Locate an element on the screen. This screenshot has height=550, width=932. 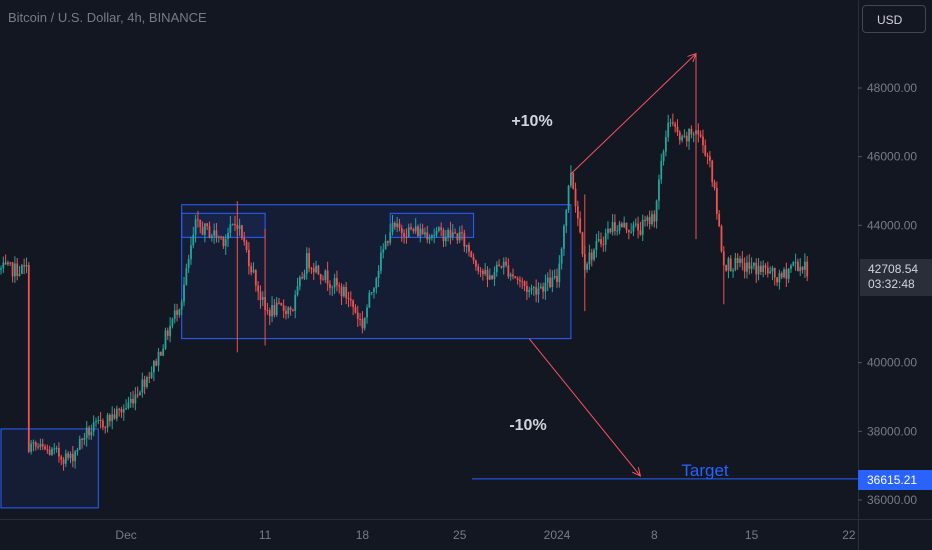
currency-button: USD is located at coordinates (894, 19).